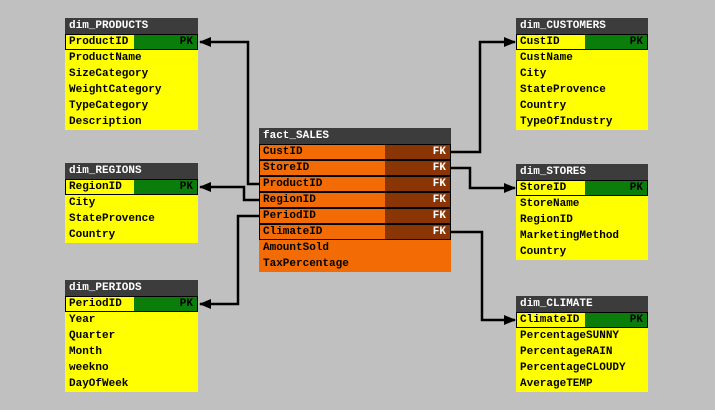 The height and width of the screenshot is (410, 715). I want to click on foreign-key-row: ProductID FK, so click(355, 184).